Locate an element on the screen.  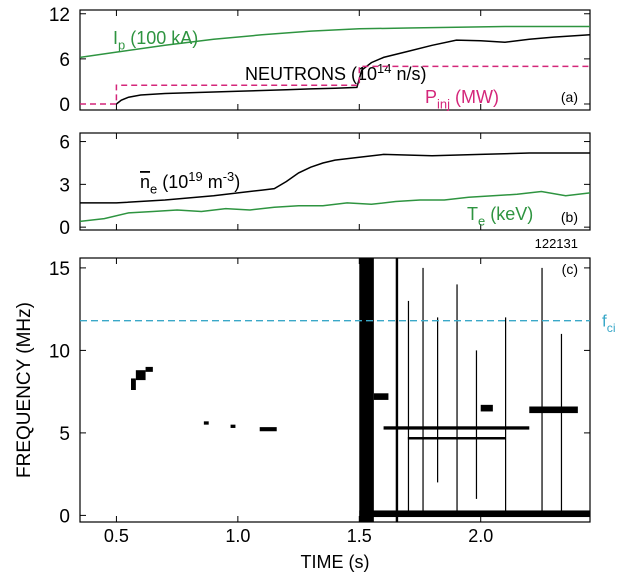
panel-label: (b) is located at coordinates (569, 217).